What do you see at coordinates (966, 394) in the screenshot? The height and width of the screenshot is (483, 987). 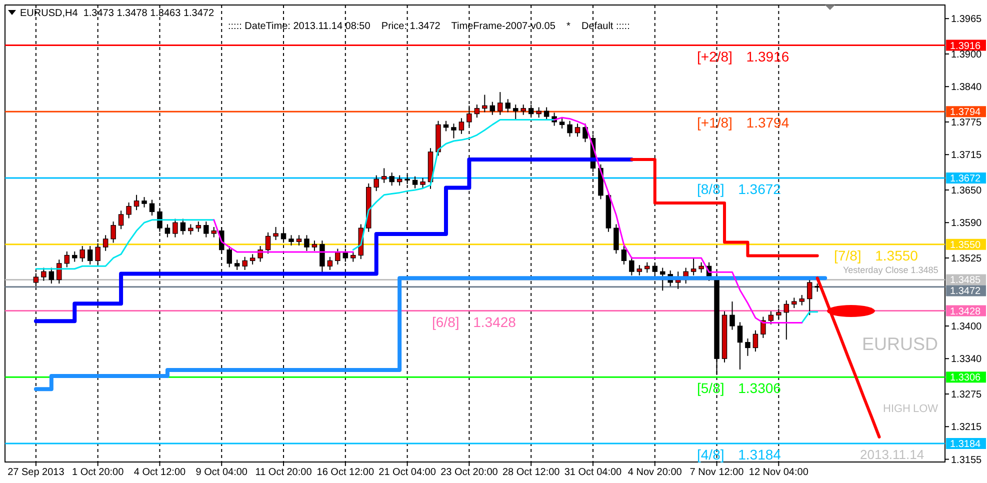 I see `y-tick-label: 1.3275` at bounding box center [966, 394].